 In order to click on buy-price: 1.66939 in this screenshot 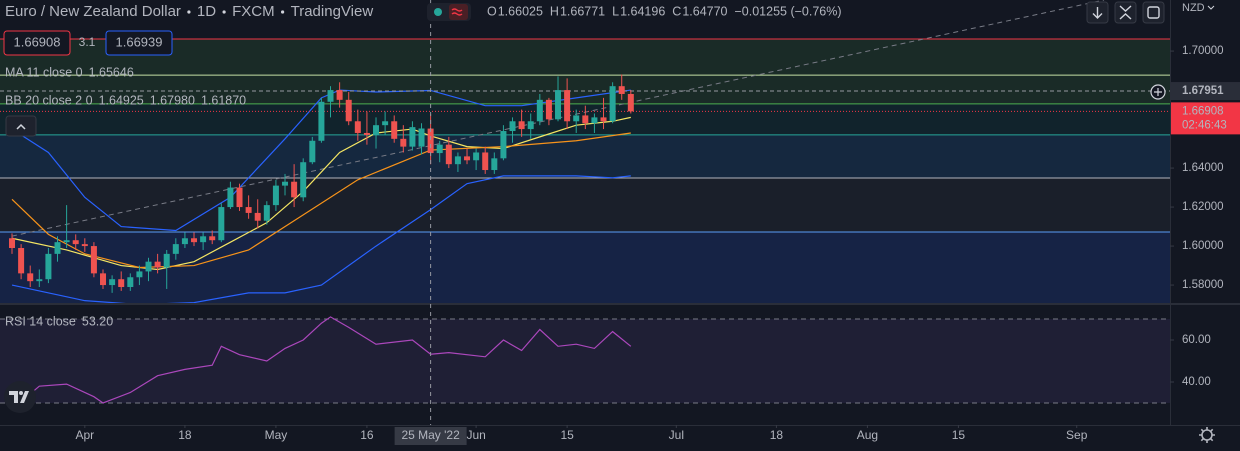, I will do `click(139, 41)`.